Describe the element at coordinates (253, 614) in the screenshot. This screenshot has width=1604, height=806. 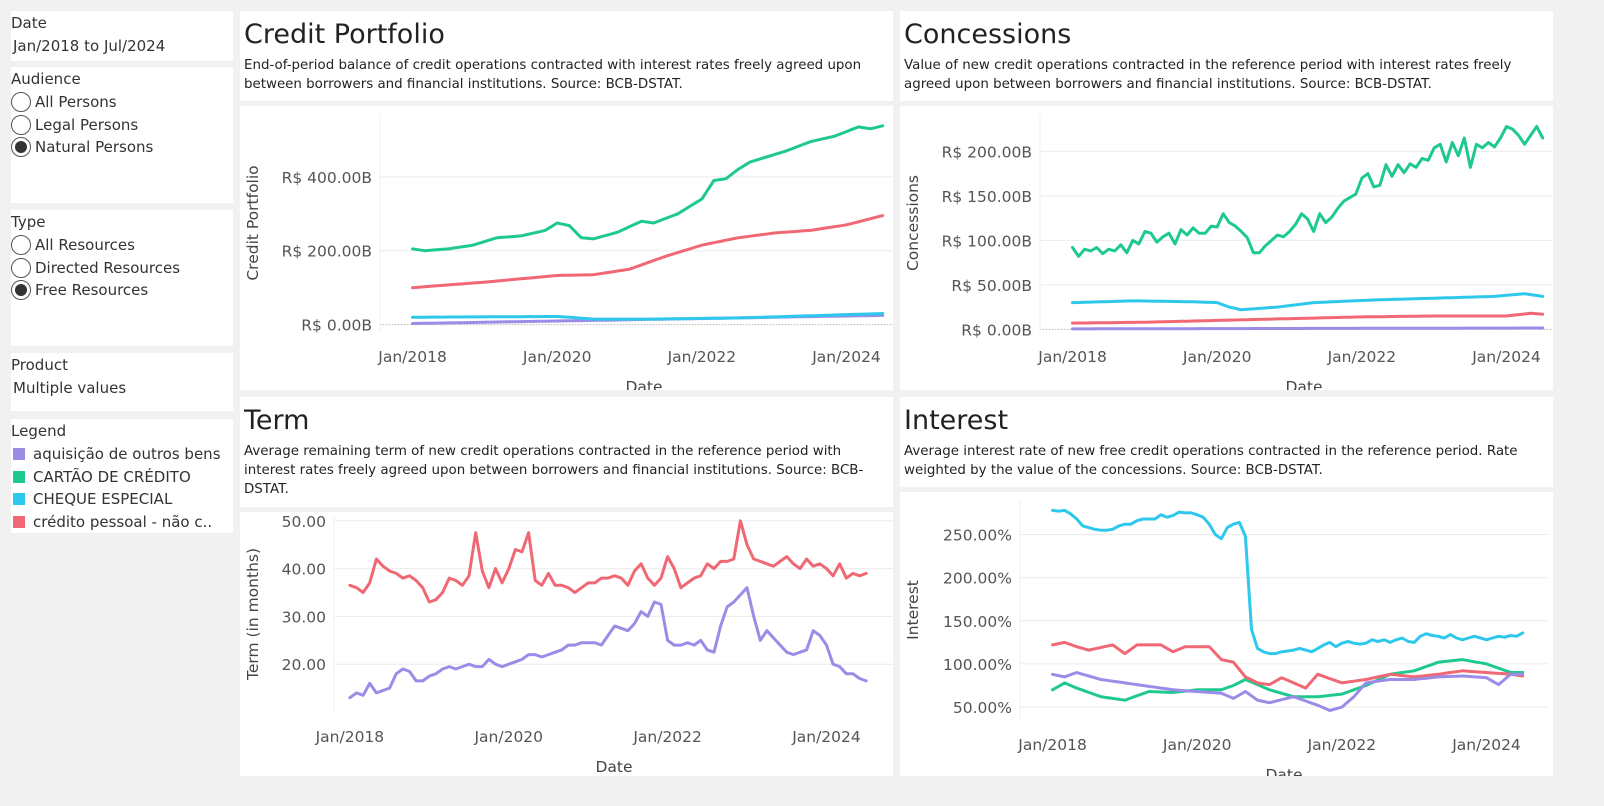
I see `y-axis-title: Term (in months)` at that location.